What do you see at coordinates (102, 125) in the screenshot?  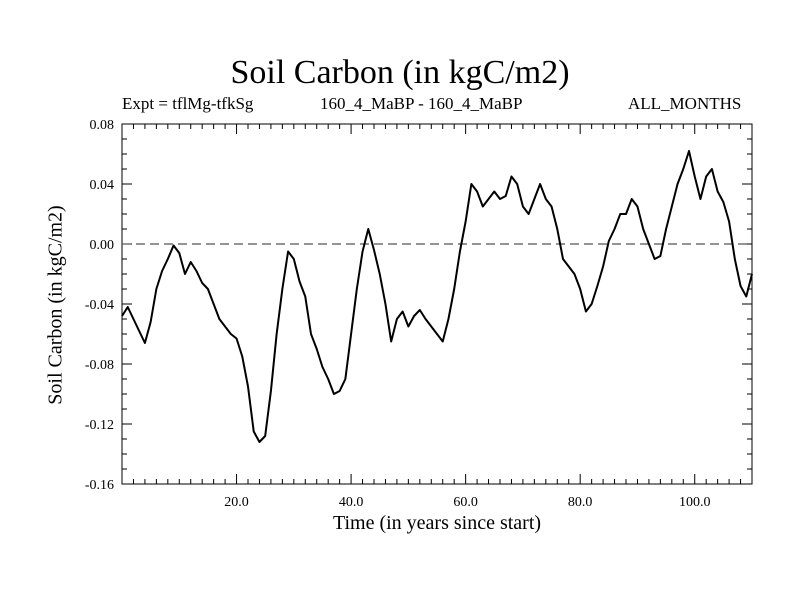 I see `y-tick-label: 0.08` at bounding box center [102, 125].